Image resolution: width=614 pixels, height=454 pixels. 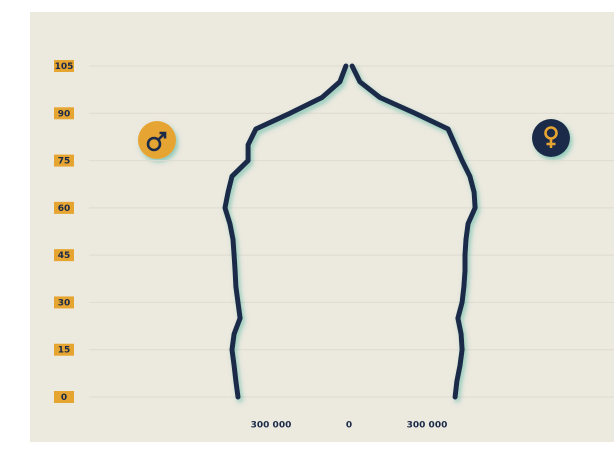 I want to click on y-tick-label: 60, so click(x=64, y=209).